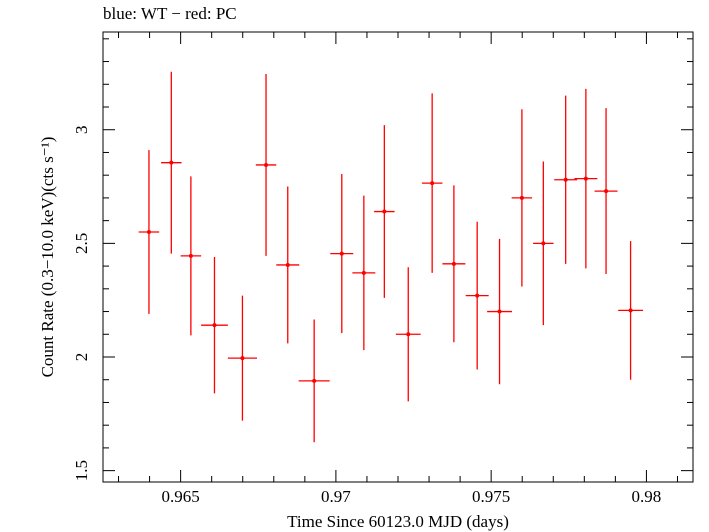 This screenshot has width=709, height=532. Describe the element at coordinates (491, 496) in the screenshot. I see `x-tick-label: 0.975` at that location.